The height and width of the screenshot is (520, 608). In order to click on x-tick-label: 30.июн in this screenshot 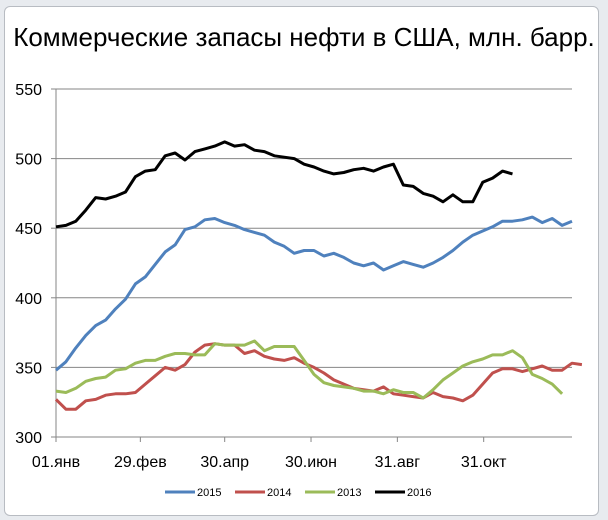, I will do `click(311, 462)`.